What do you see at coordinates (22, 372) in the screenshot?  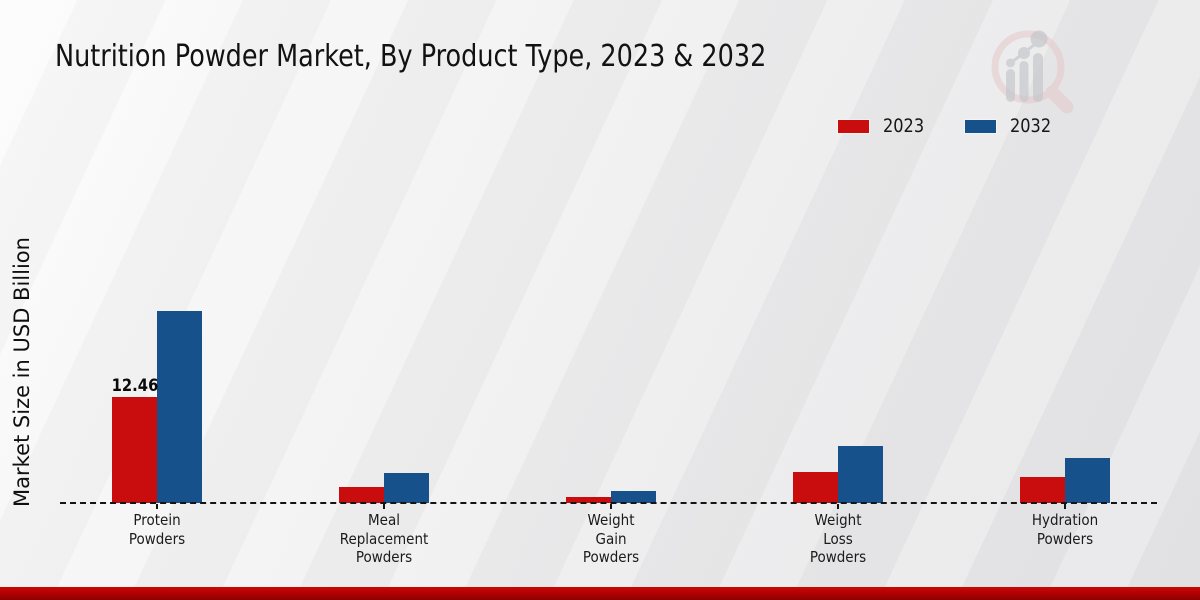 I see `y-axis-label: Market Size in USD Billion` at bounding box center [22, 372].